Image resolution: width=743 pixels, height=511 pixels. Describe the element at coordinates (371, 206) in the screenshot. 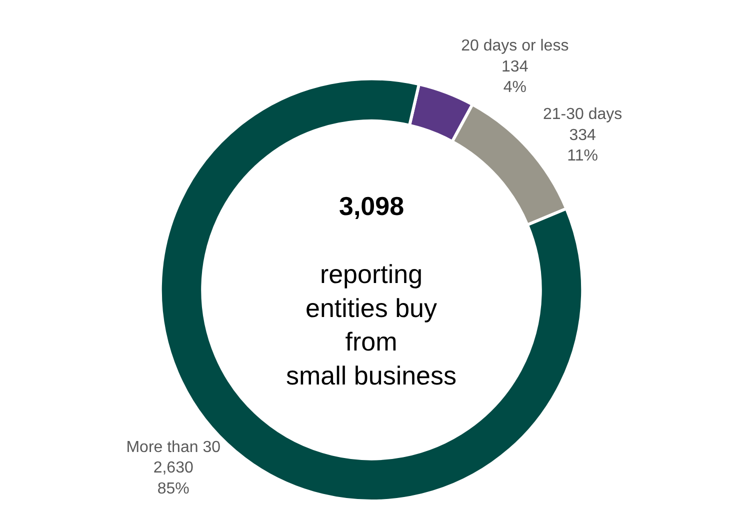

I see `text: 3,098` at that location.